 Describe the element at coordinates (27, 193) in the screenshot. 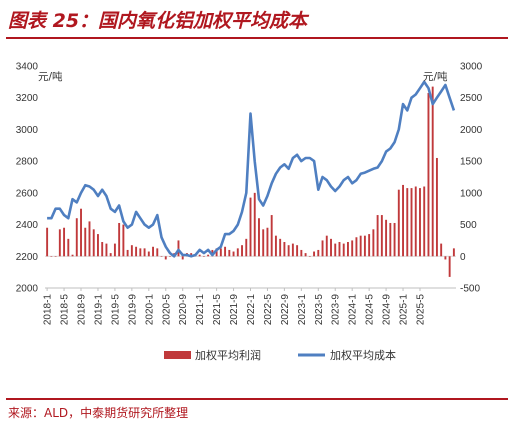

I see `left-tick-label-3: 2600` at that location.